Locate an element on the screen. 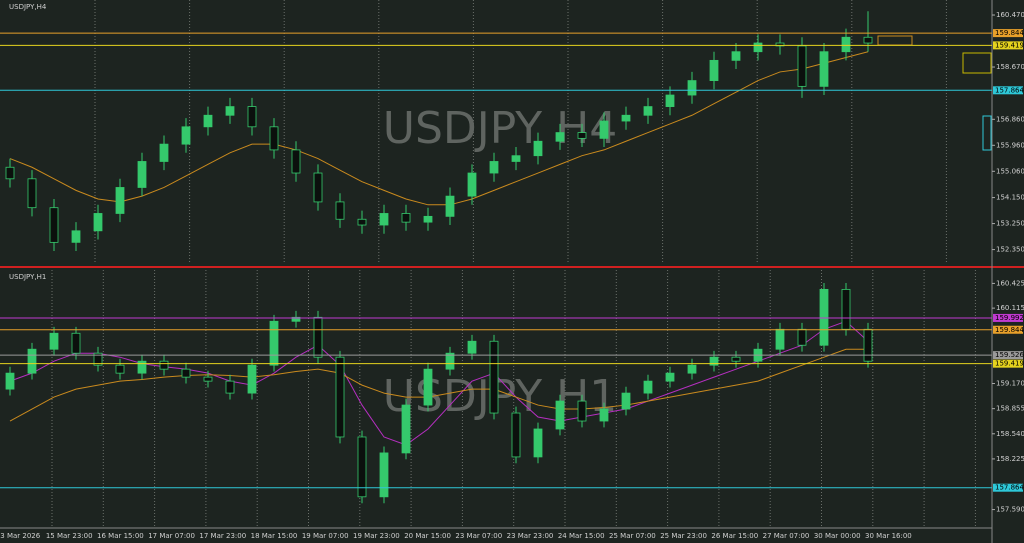 This screenshot has height=543, width=1024. y-tick-label: 158.540 is located at coordinates (1010, 434).